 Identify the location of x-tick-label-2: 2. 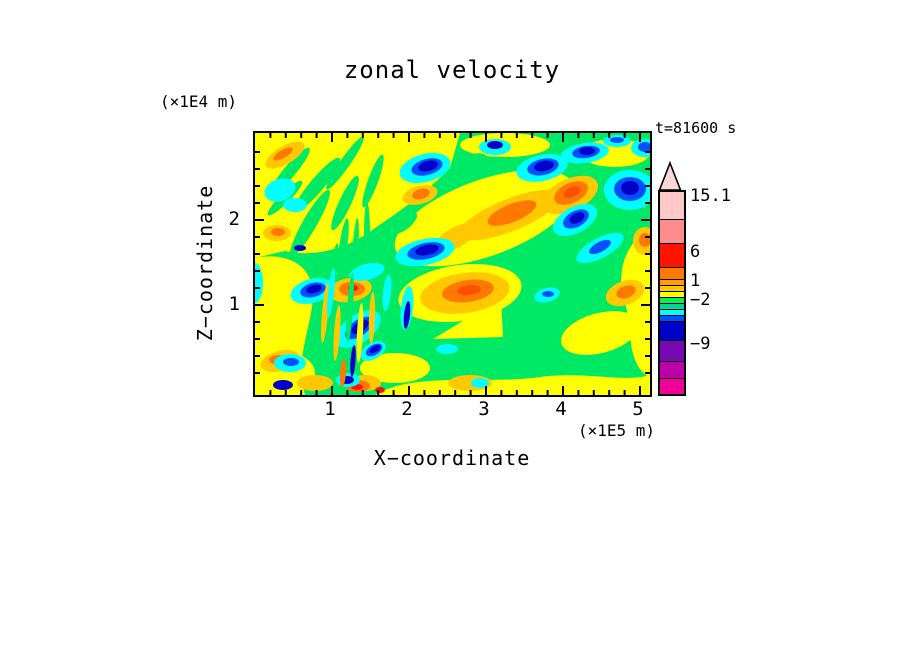
(407, 409).